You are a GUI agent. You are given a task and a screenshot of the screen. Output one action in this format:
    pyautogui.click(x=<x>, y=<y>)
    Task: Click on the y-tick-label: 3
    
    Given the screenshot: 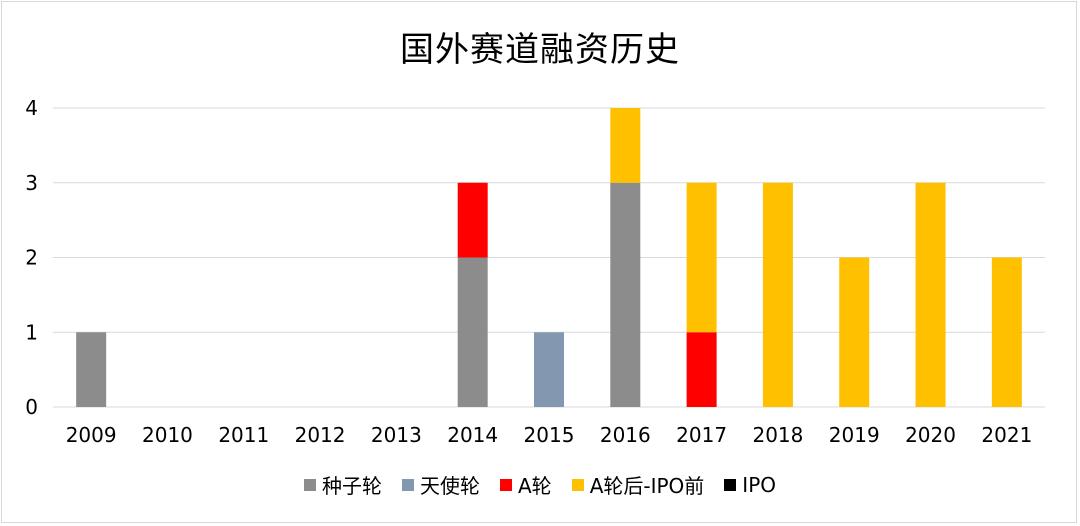 What is the action you would take?
    pyautogui.click(x=31, y=183)
    